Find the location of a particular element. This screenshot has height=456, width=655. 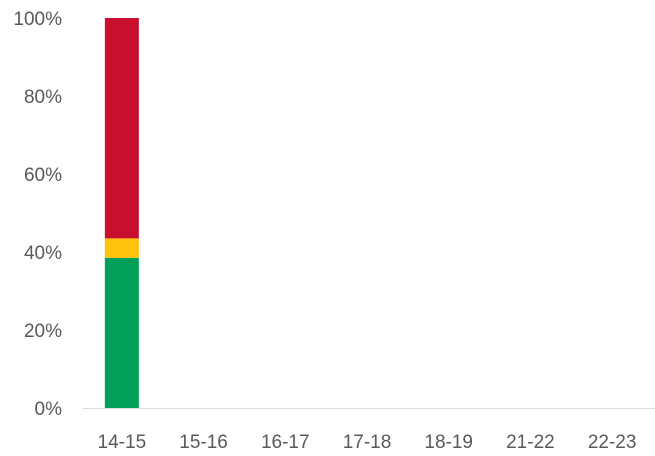

x-tick-label: 14-15 is located at coordinates (122, 442).